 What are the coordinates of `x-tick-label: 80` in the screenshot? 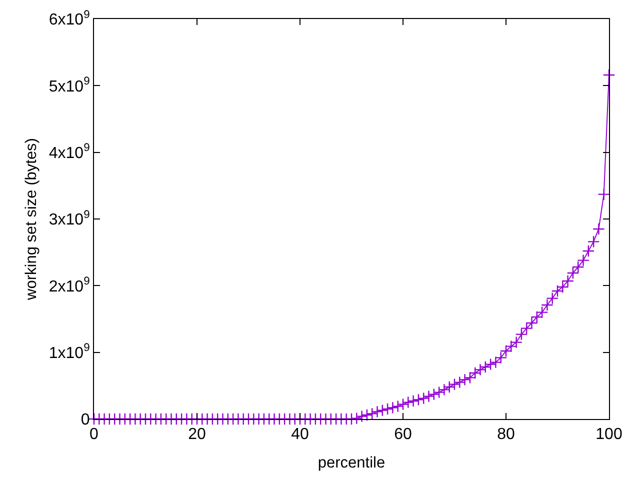 It's located at (506, 435).